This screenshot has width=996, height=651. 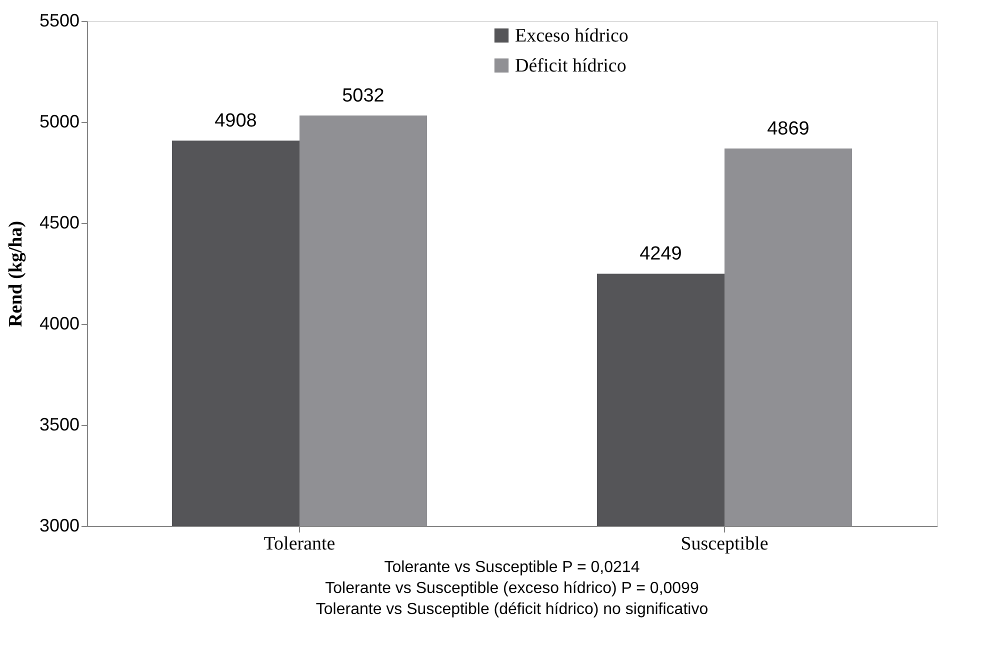 What do you see at coordinates (59, 20) in the screenshot?
I see `y-tick-label: 5500` at bounding box center [59, 20].